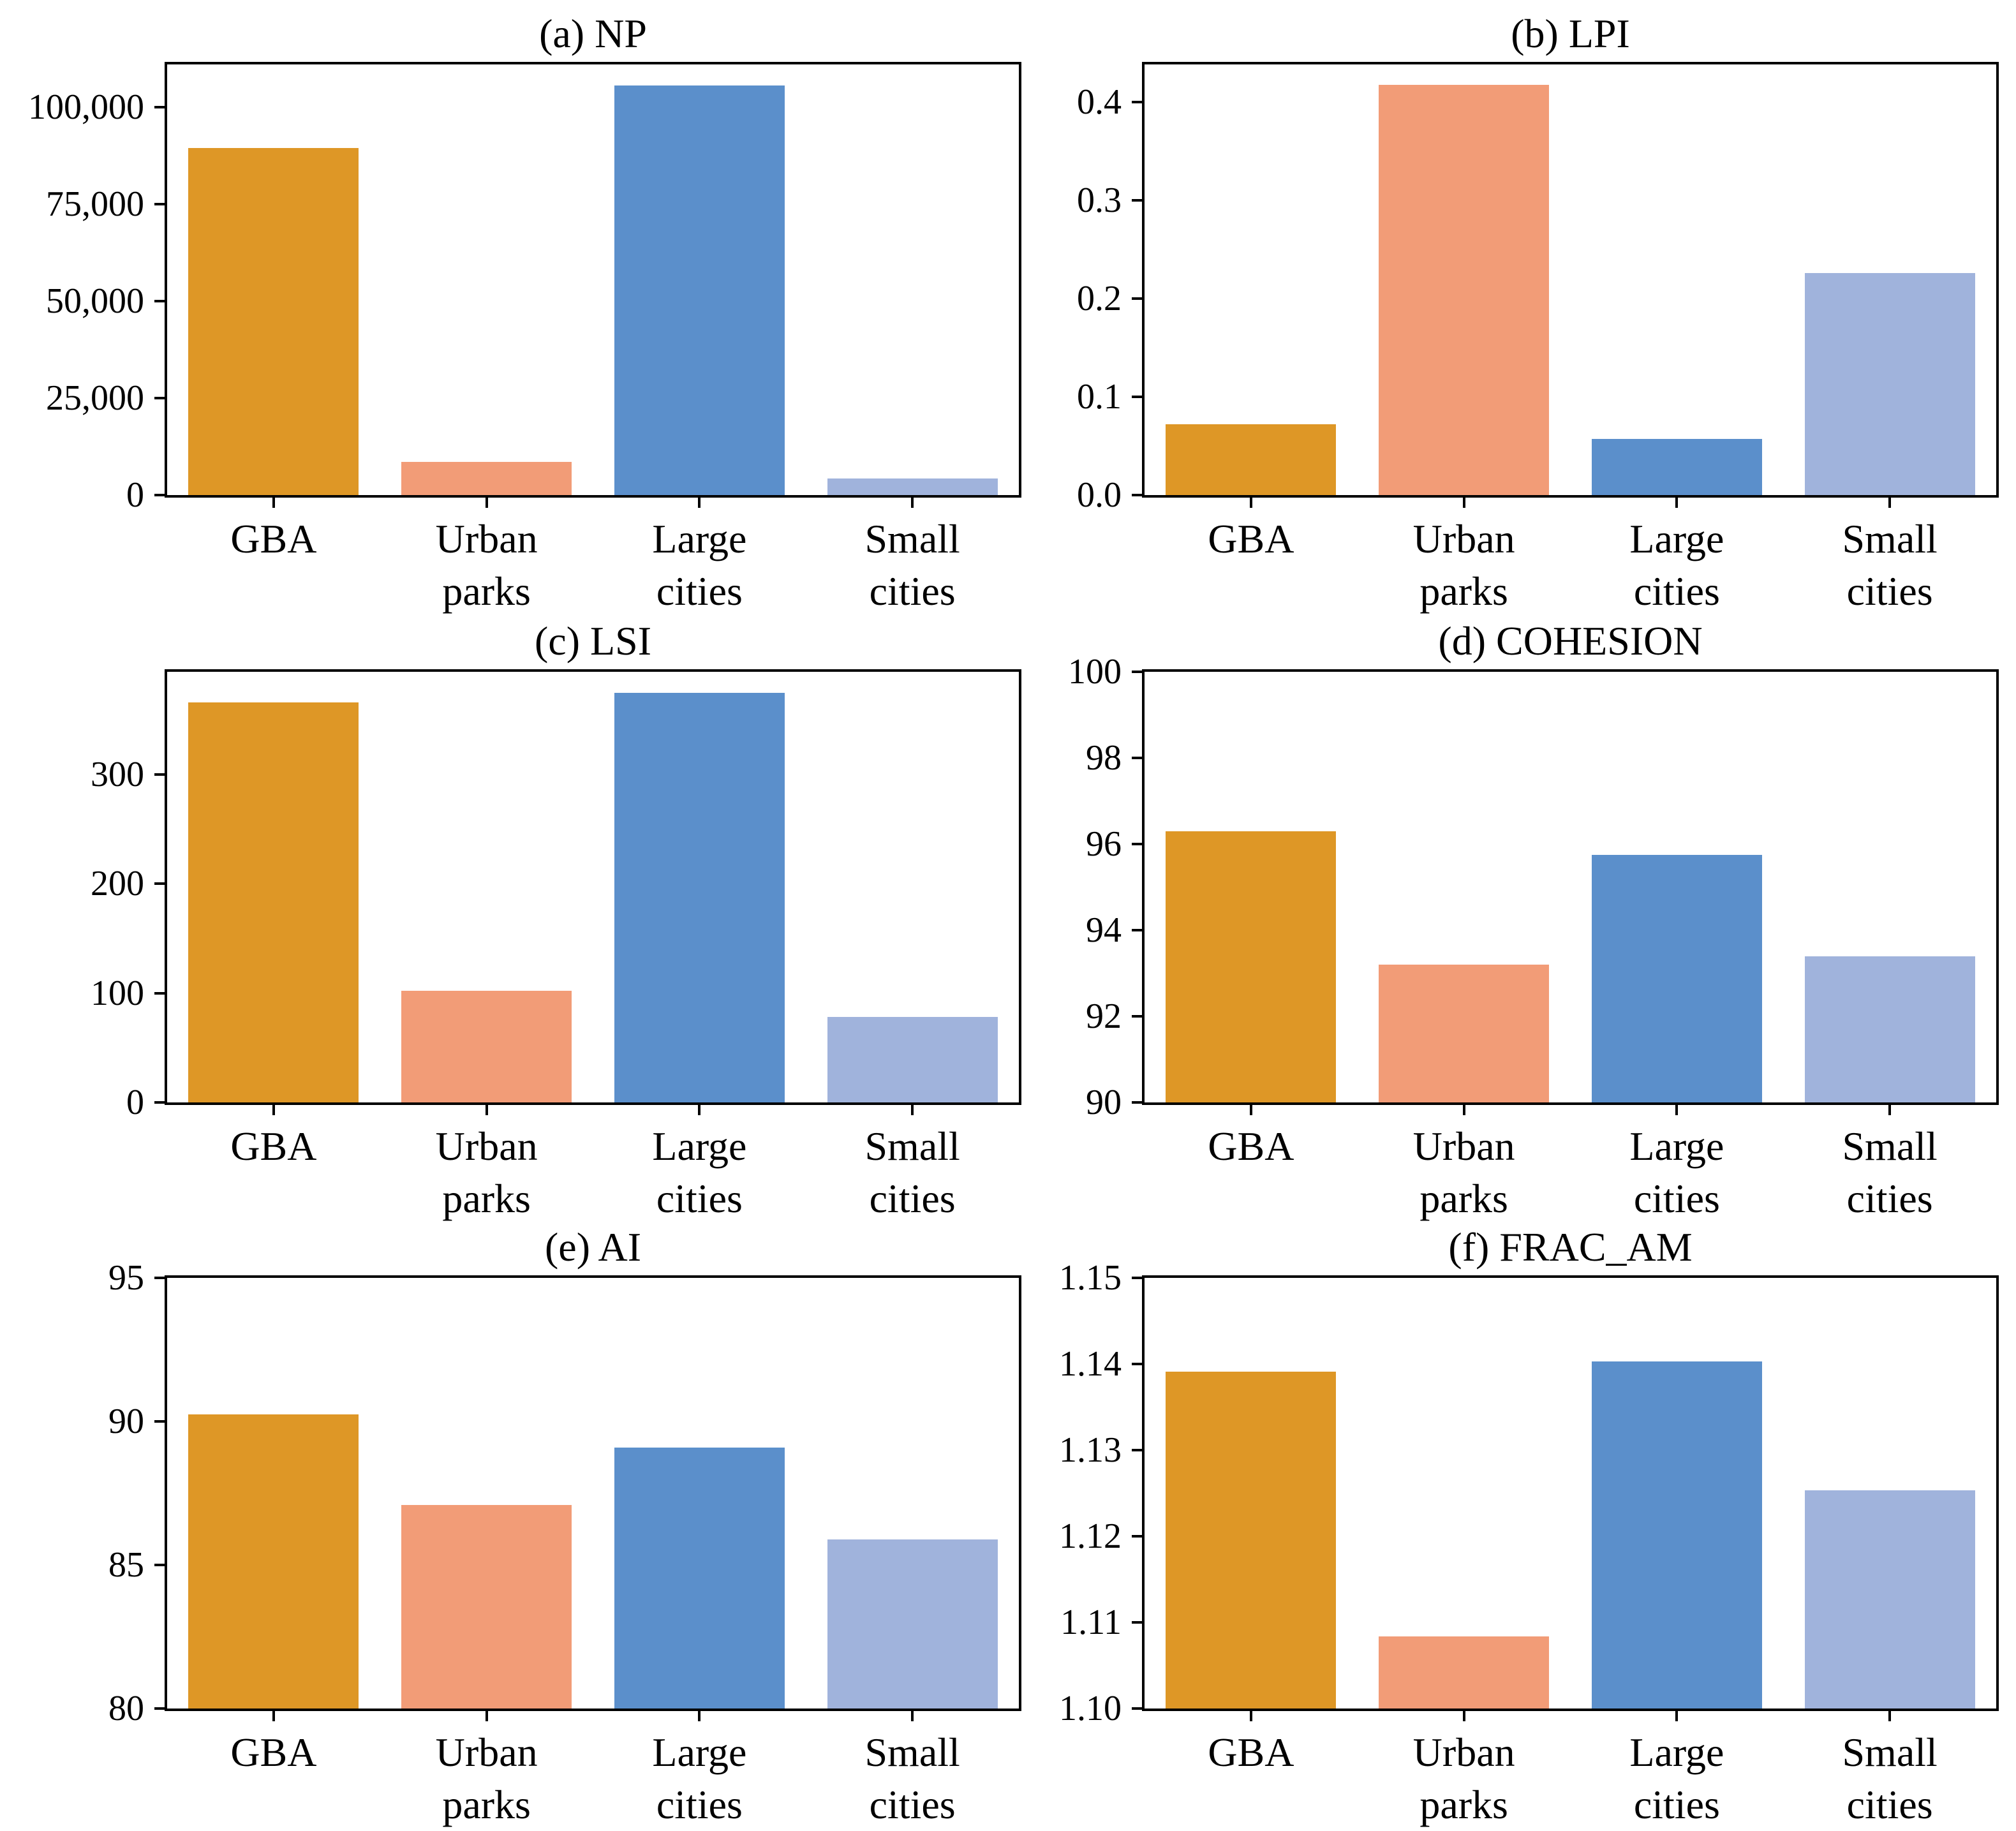 This screenshot has height=1831, width=2016. What do you see at coordinates (126, 1708) in the screenshot?
I see `y-axis-tick-label: 80` at bounding box center [126, 1708].